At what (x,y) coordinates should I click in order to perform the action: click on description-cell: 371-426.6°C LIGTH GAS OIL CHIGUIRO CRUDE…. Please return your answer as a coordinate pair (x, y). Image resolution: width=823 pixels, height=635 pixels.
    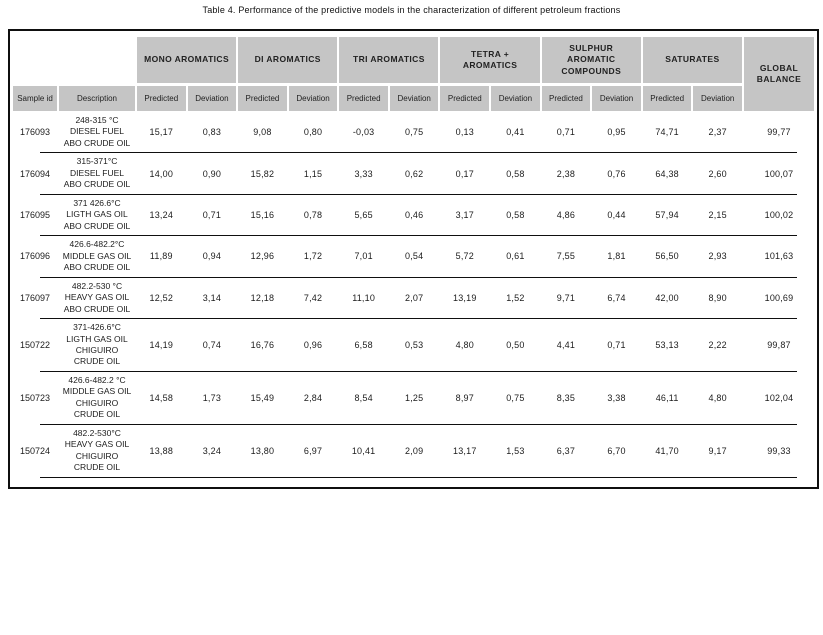
    Looking at the image, I should click on (97, 344).